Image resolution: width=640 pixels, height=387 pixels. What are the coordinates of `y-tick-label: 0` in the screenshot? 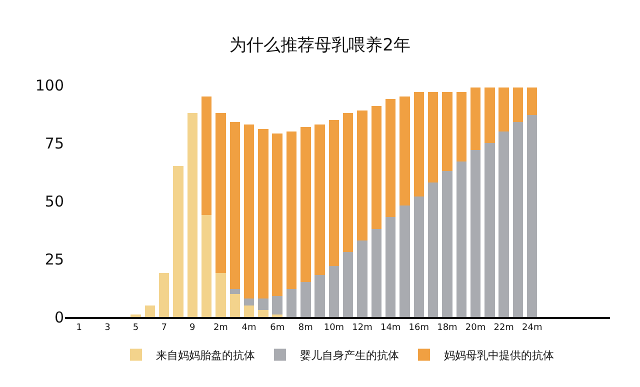 It's located at (59, 317).